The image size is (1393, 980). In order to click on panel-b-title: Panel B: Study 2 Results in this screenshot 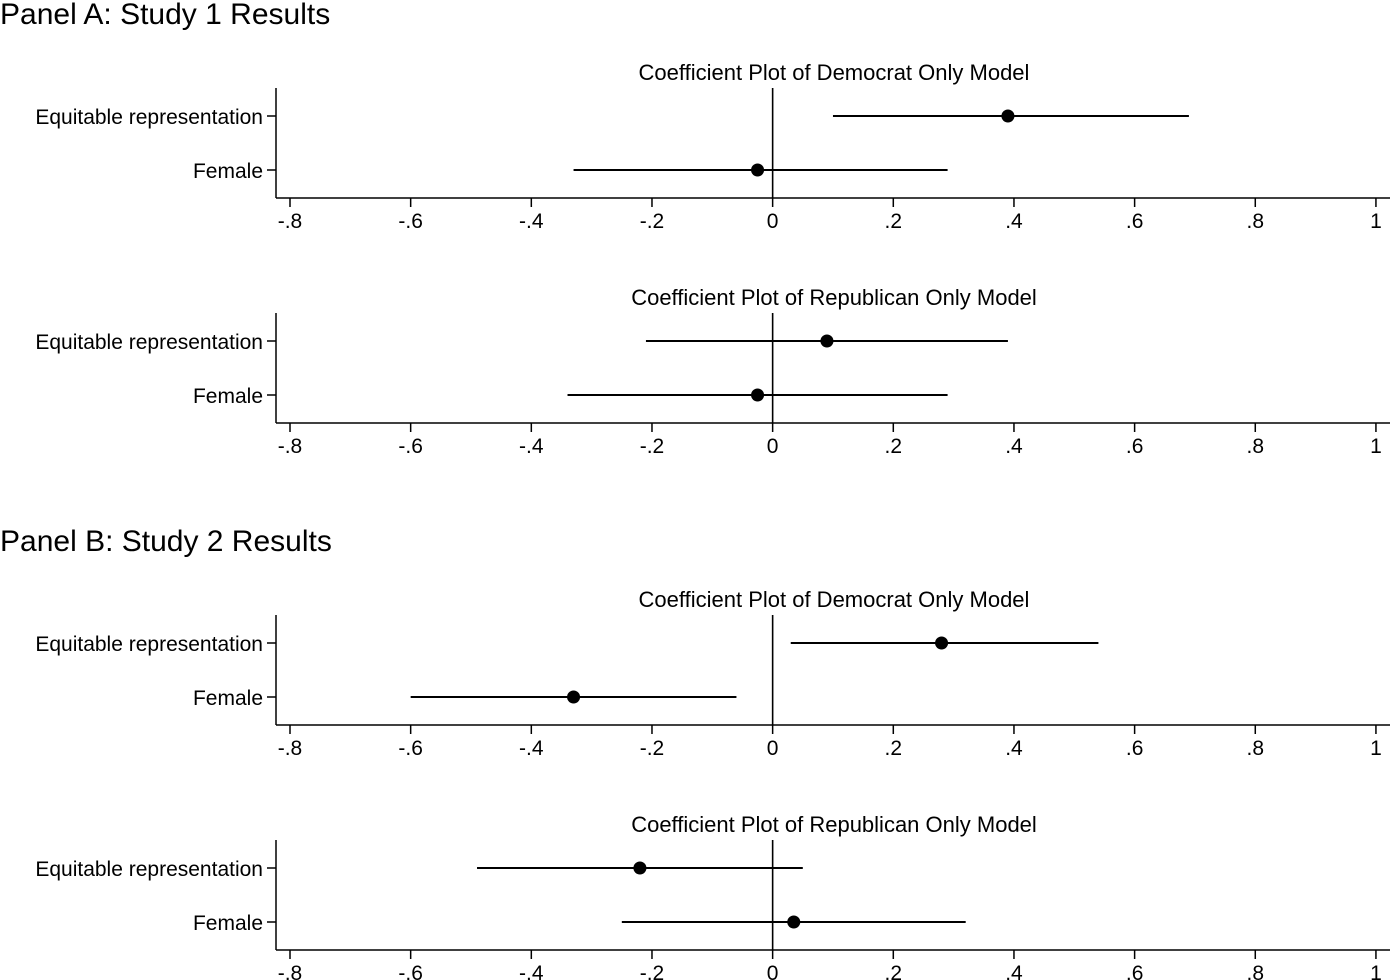, I will do `click(166, 541)`.